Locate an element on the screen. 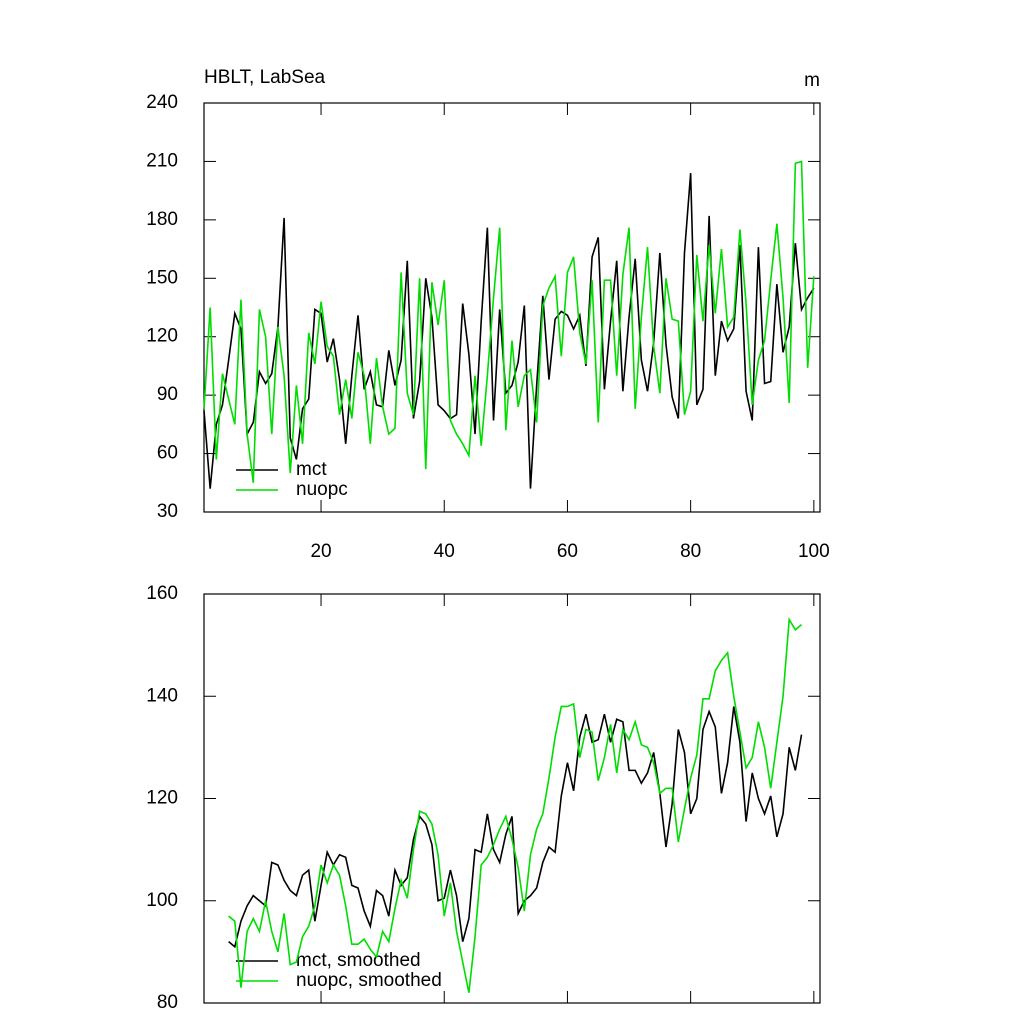  y-tick-label: 90 is located at coordinates (167, 394).